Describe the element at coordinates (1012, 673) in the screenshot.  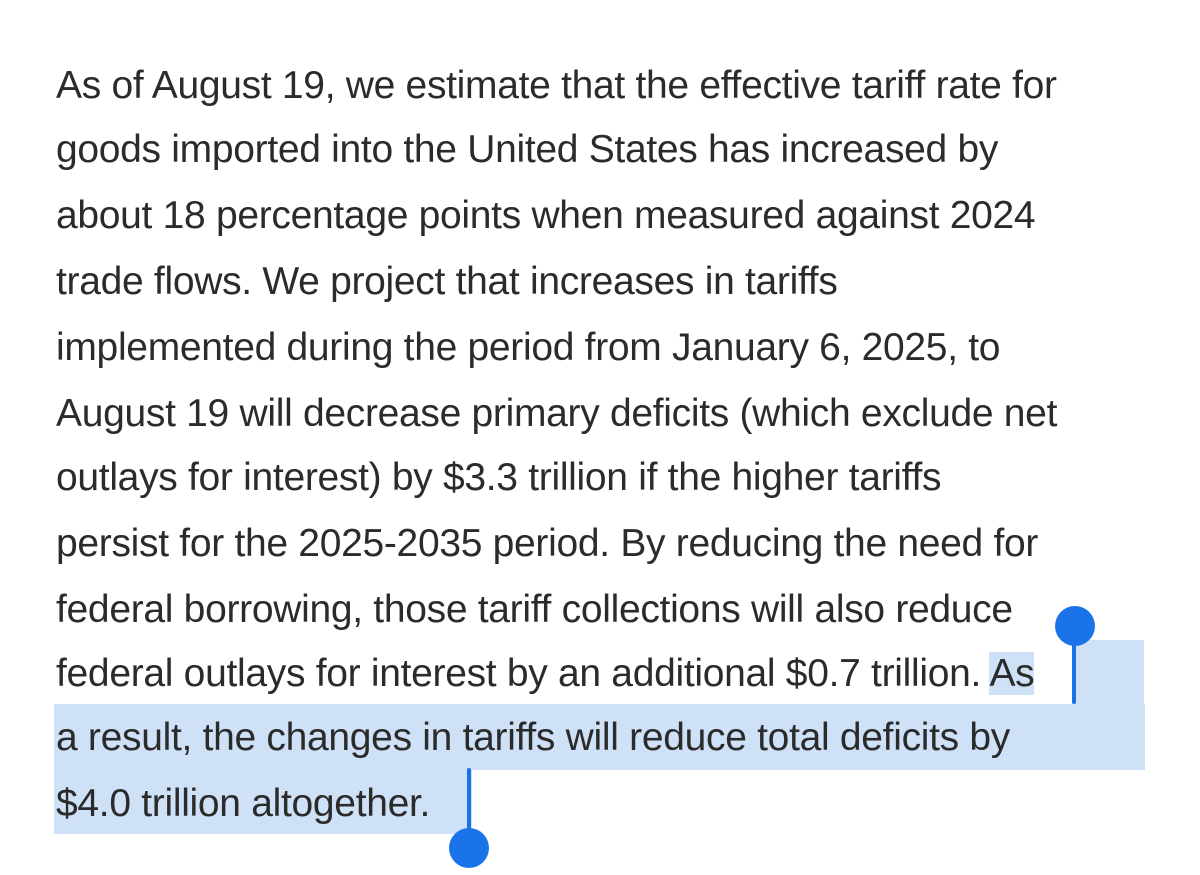
I see `selected-text: As` at that location.